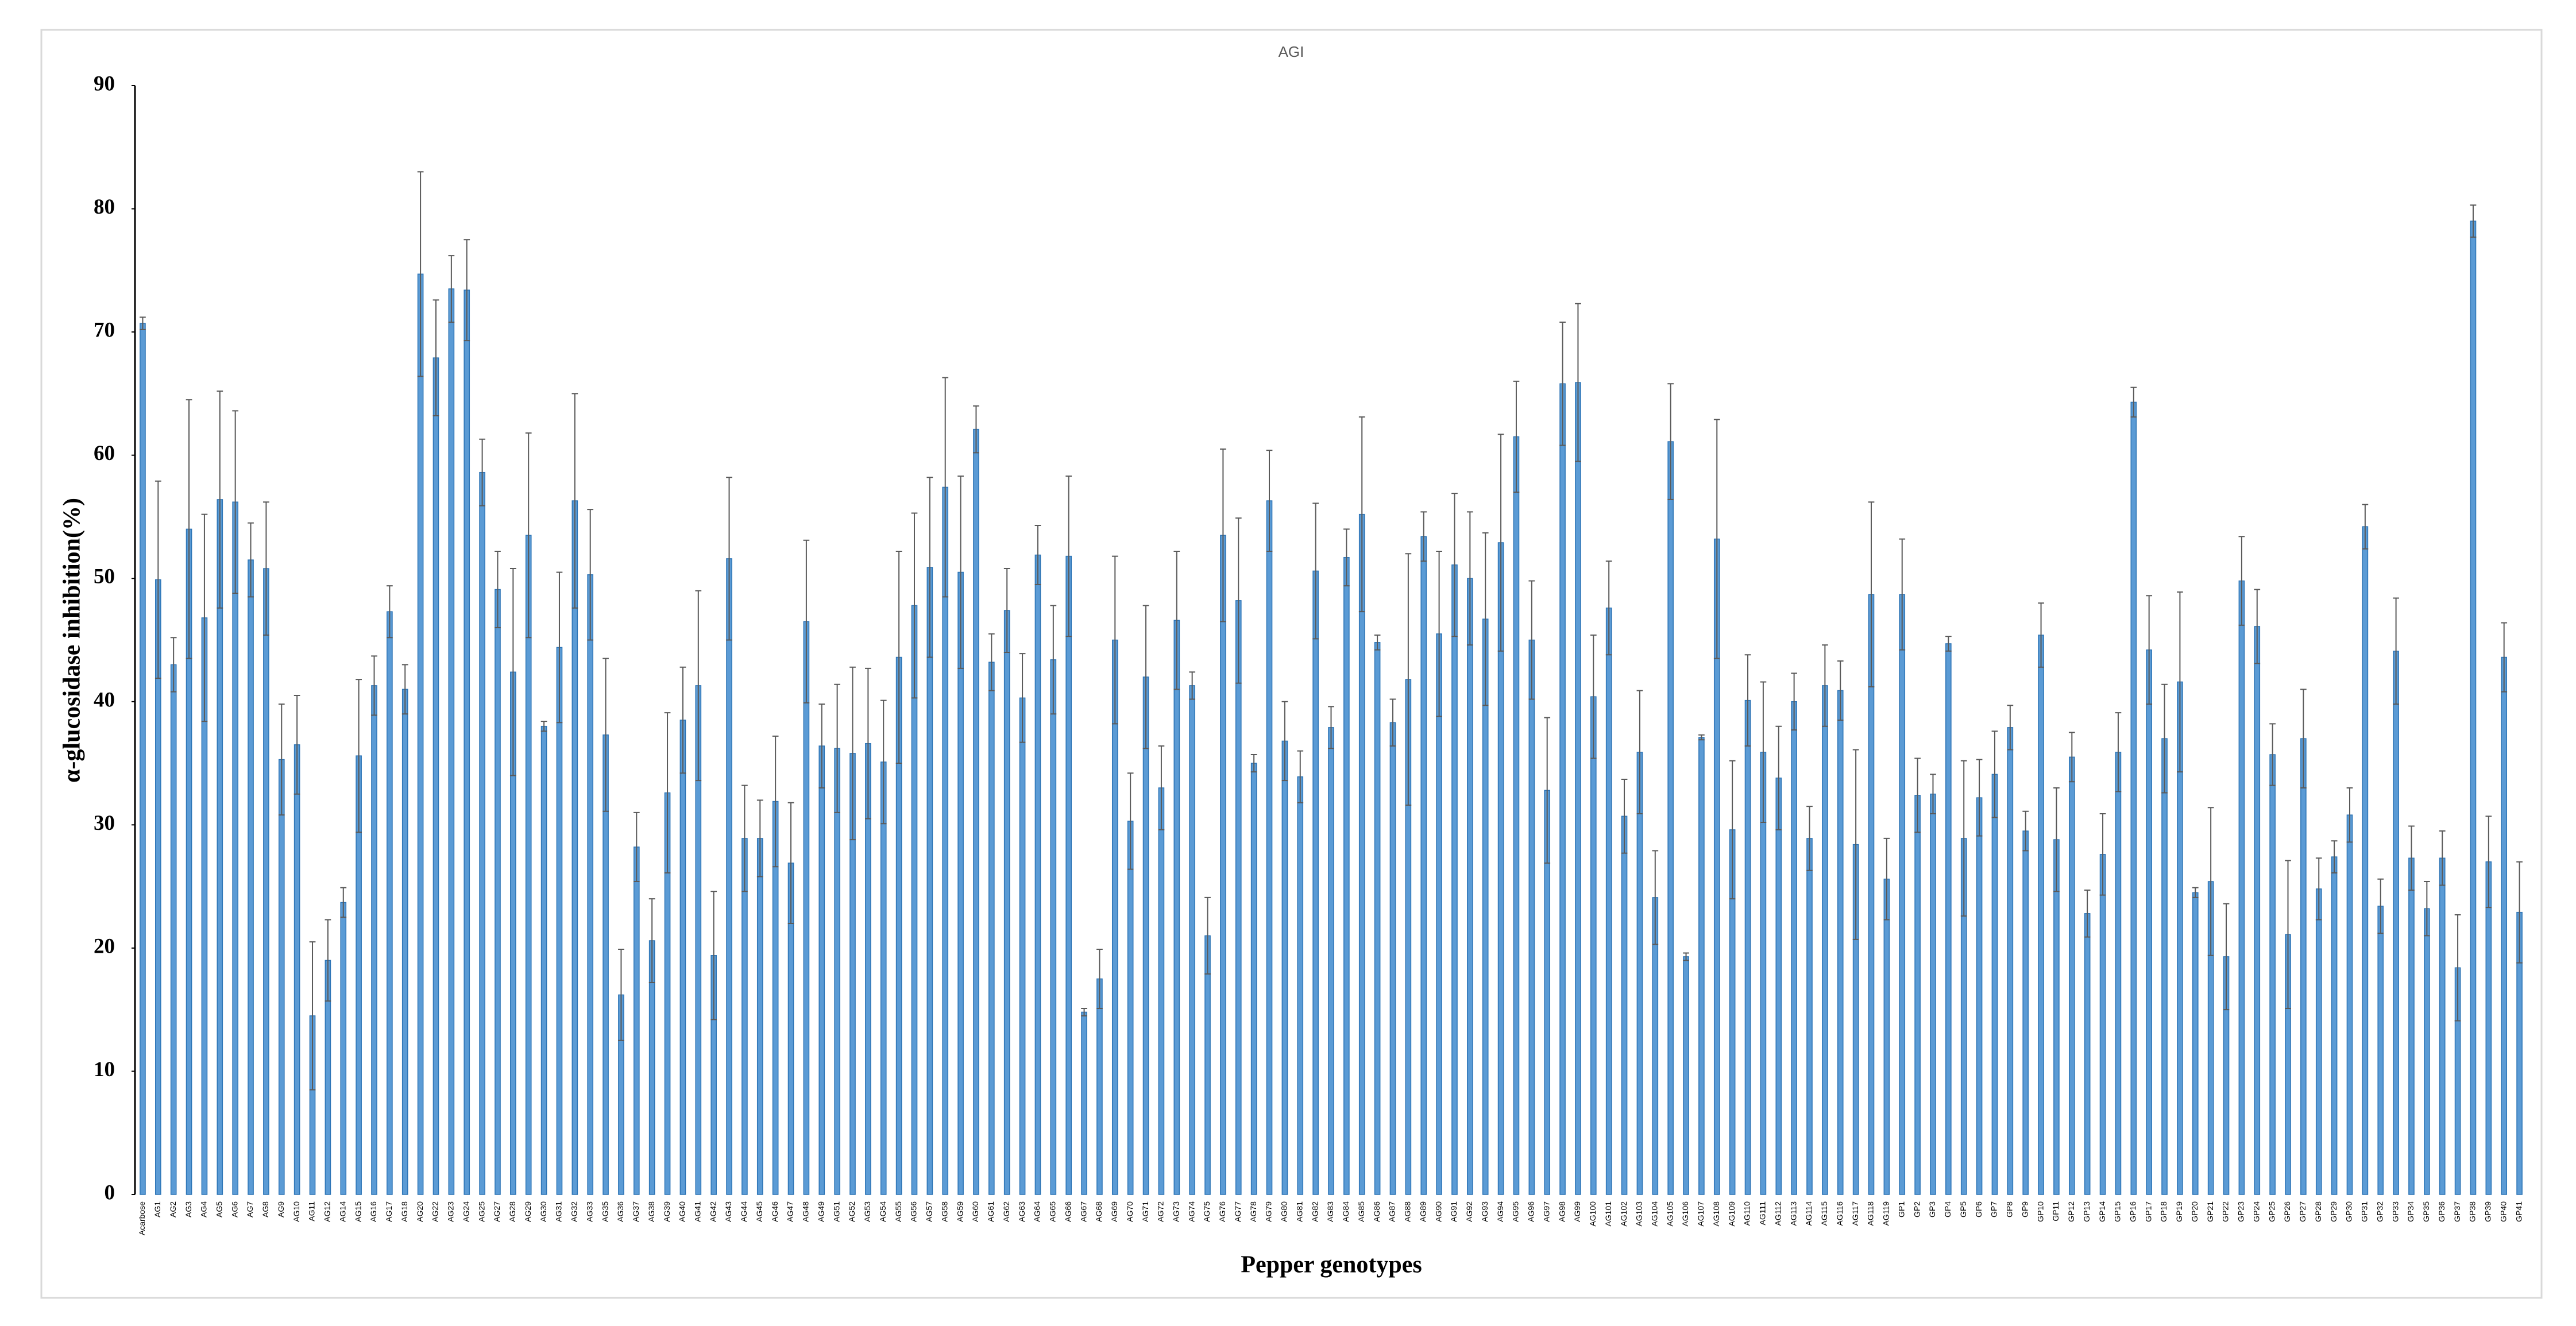 The width and height of the screenshot is (2576, 1326). What do you see at coordinates (1206, 1211) in the screenshot?
I see `x-tick-label: AG75` at bounding box center [1206, 1211].